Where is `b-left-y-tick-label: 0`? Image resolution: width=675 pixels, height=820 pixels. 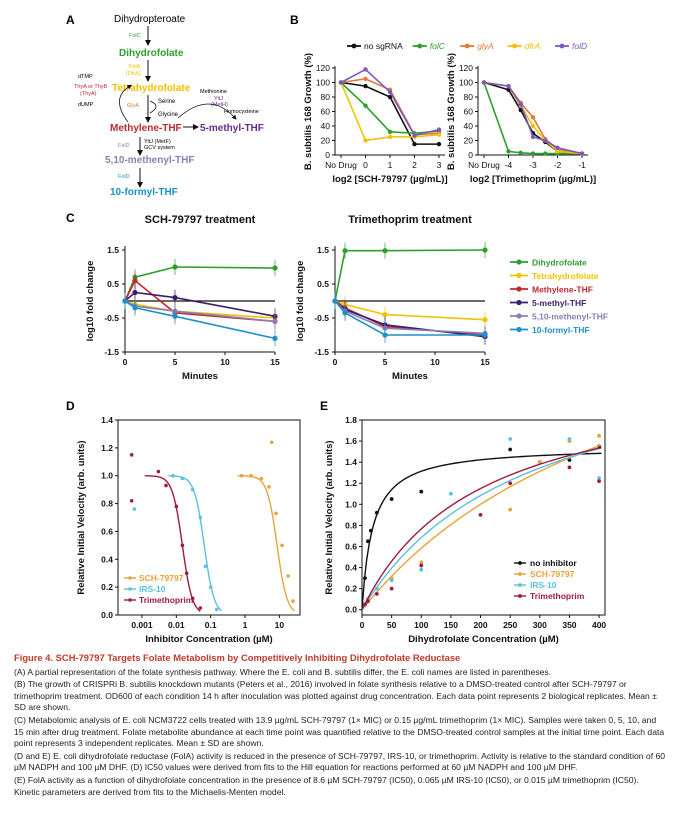
b-left-y-tick-label: 0 is located at coordinates (327, 155).